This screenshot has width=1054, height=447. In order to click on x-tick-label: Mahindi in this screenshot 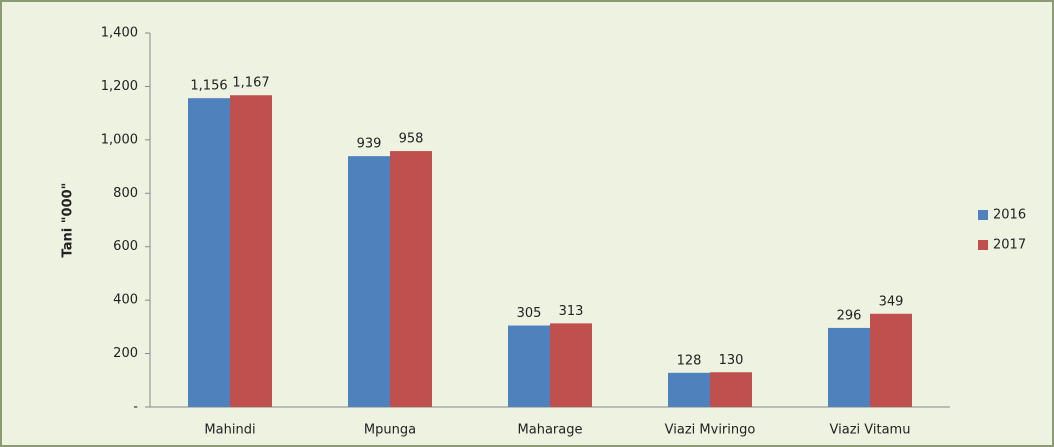, I will do `click(229, 430)`.